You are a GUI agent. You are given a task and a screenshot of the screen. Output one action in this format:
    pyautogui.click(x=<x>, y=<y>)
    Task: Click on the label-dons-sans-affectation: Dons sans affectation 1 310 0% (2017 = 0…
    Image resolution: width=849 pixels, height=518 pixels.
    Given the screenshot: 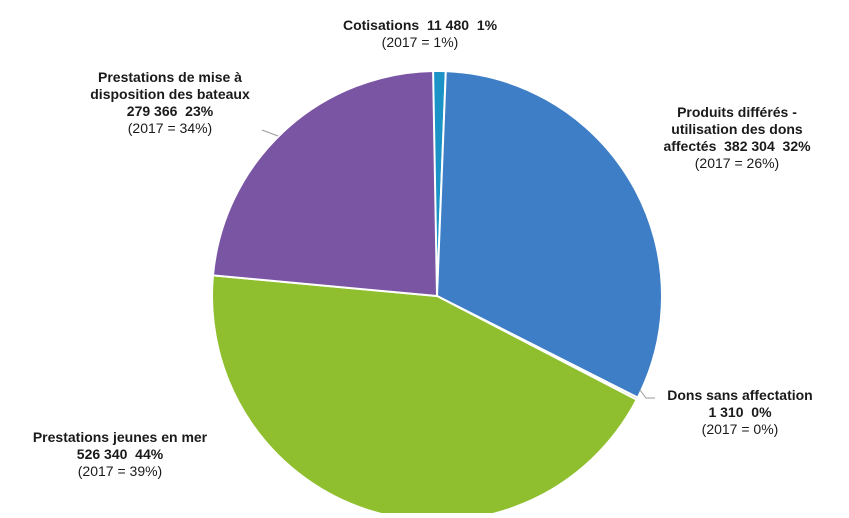 What is the action you would take?
    pyautogui.click(x=740, y=412)
    